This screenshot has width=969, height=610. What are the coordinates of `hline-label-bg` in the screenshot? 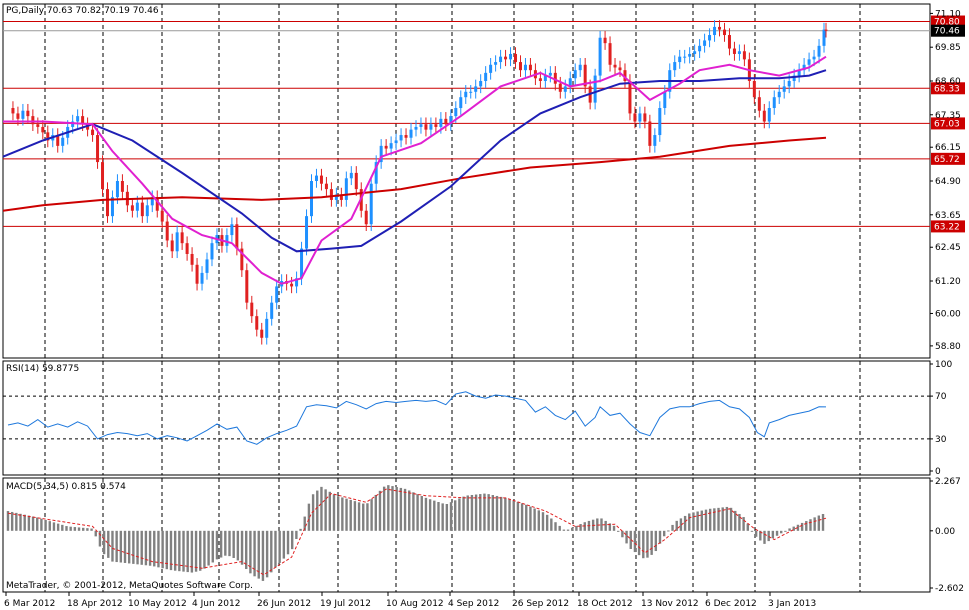 It's located at (948, 158).